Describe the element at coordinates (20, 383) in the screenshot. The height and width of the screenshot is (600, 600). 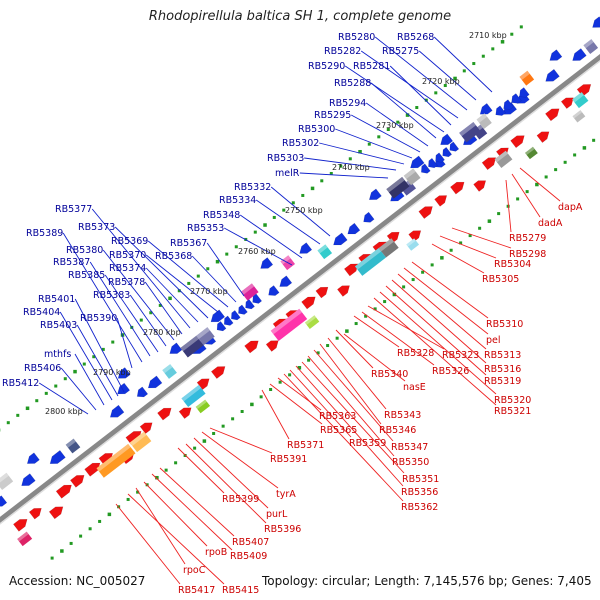
I see `reverse-gene-label: RB5412` at that location.